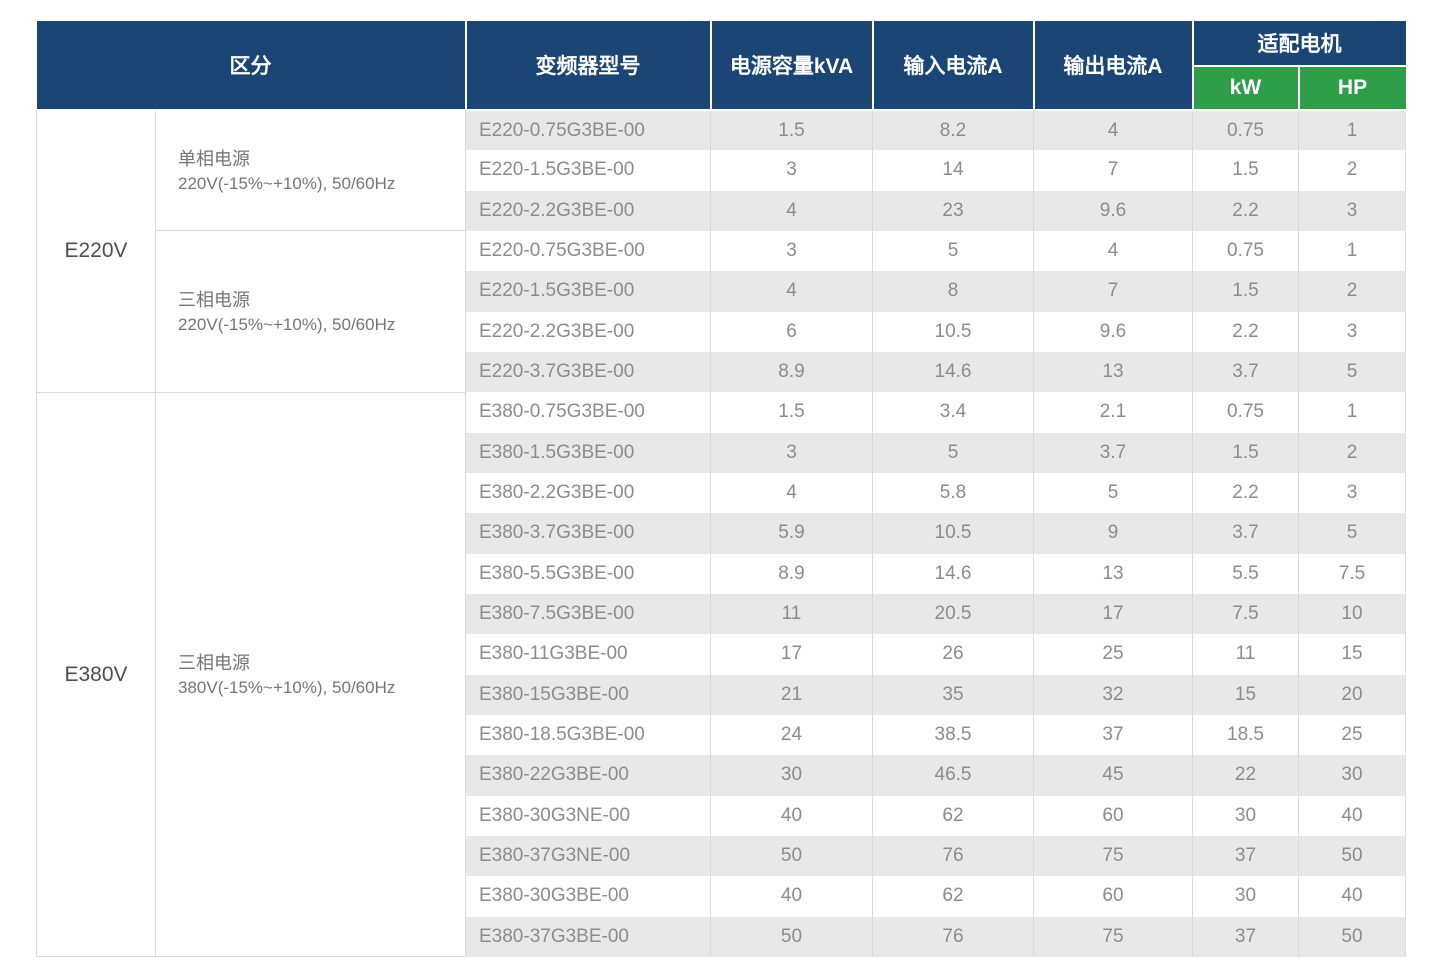  What do you see at coordinates (588, 331) in the screenshot?
I see `model-cell: E220-2.2G3BE-00` at bounding box center [588, 331].